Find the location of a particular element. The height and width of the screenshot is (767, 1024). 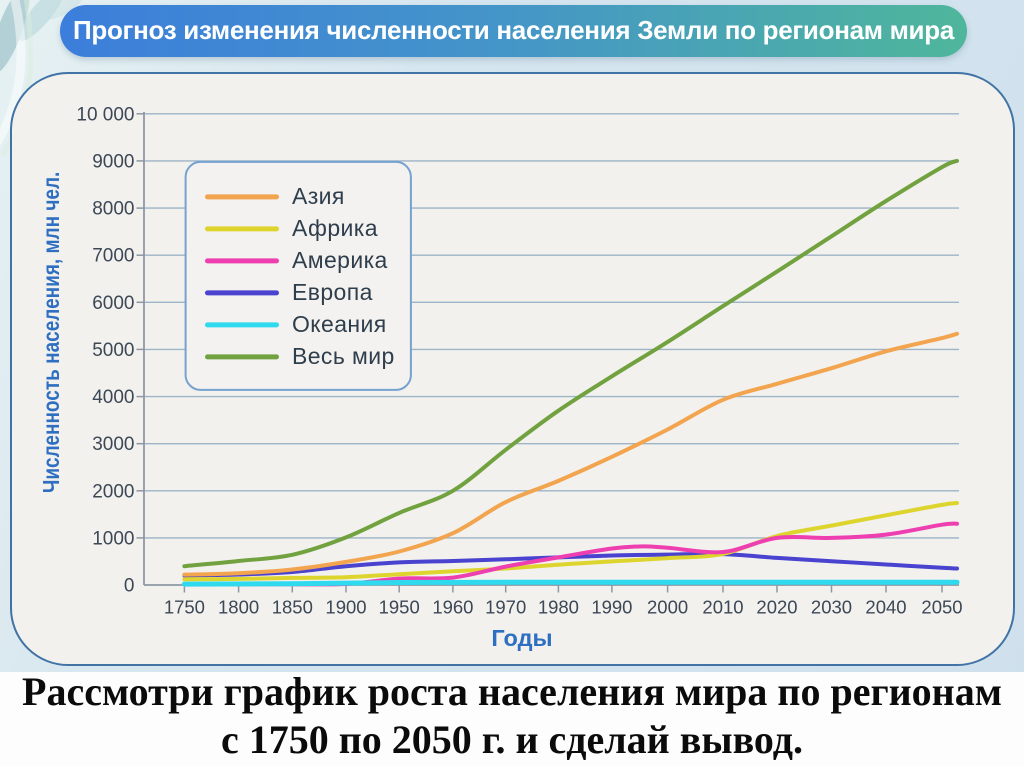

svg-text: 6000 is located at coordinates (113, 303).